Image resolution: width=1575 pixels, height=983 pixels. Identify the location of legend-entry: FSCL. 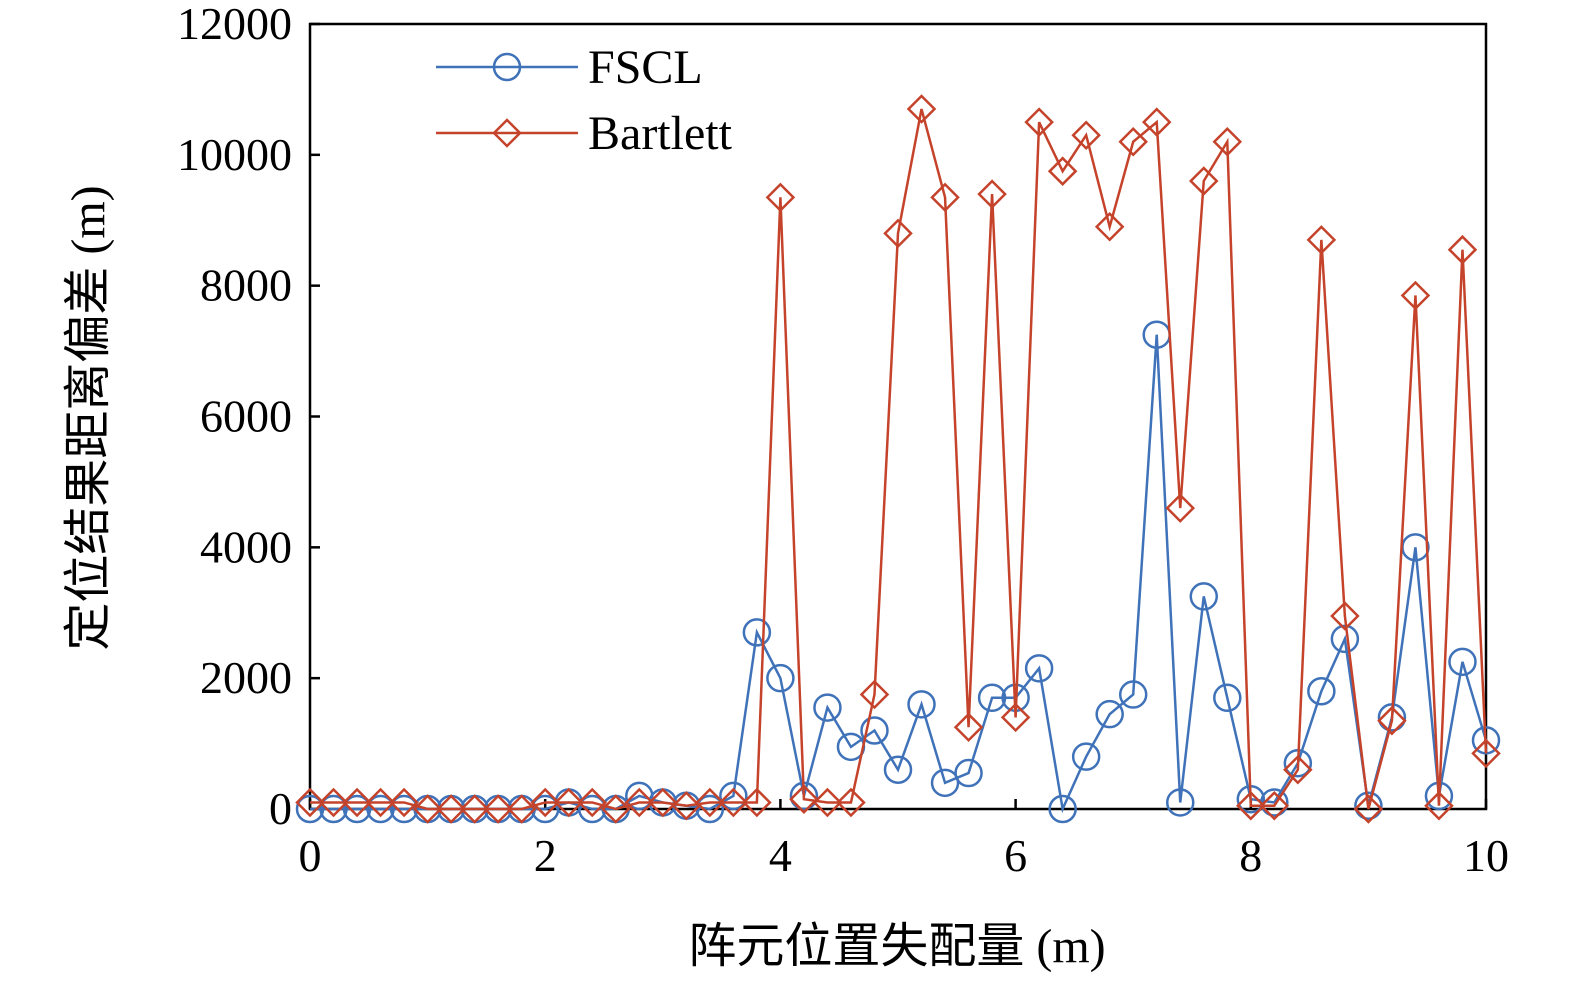
(569, 67).